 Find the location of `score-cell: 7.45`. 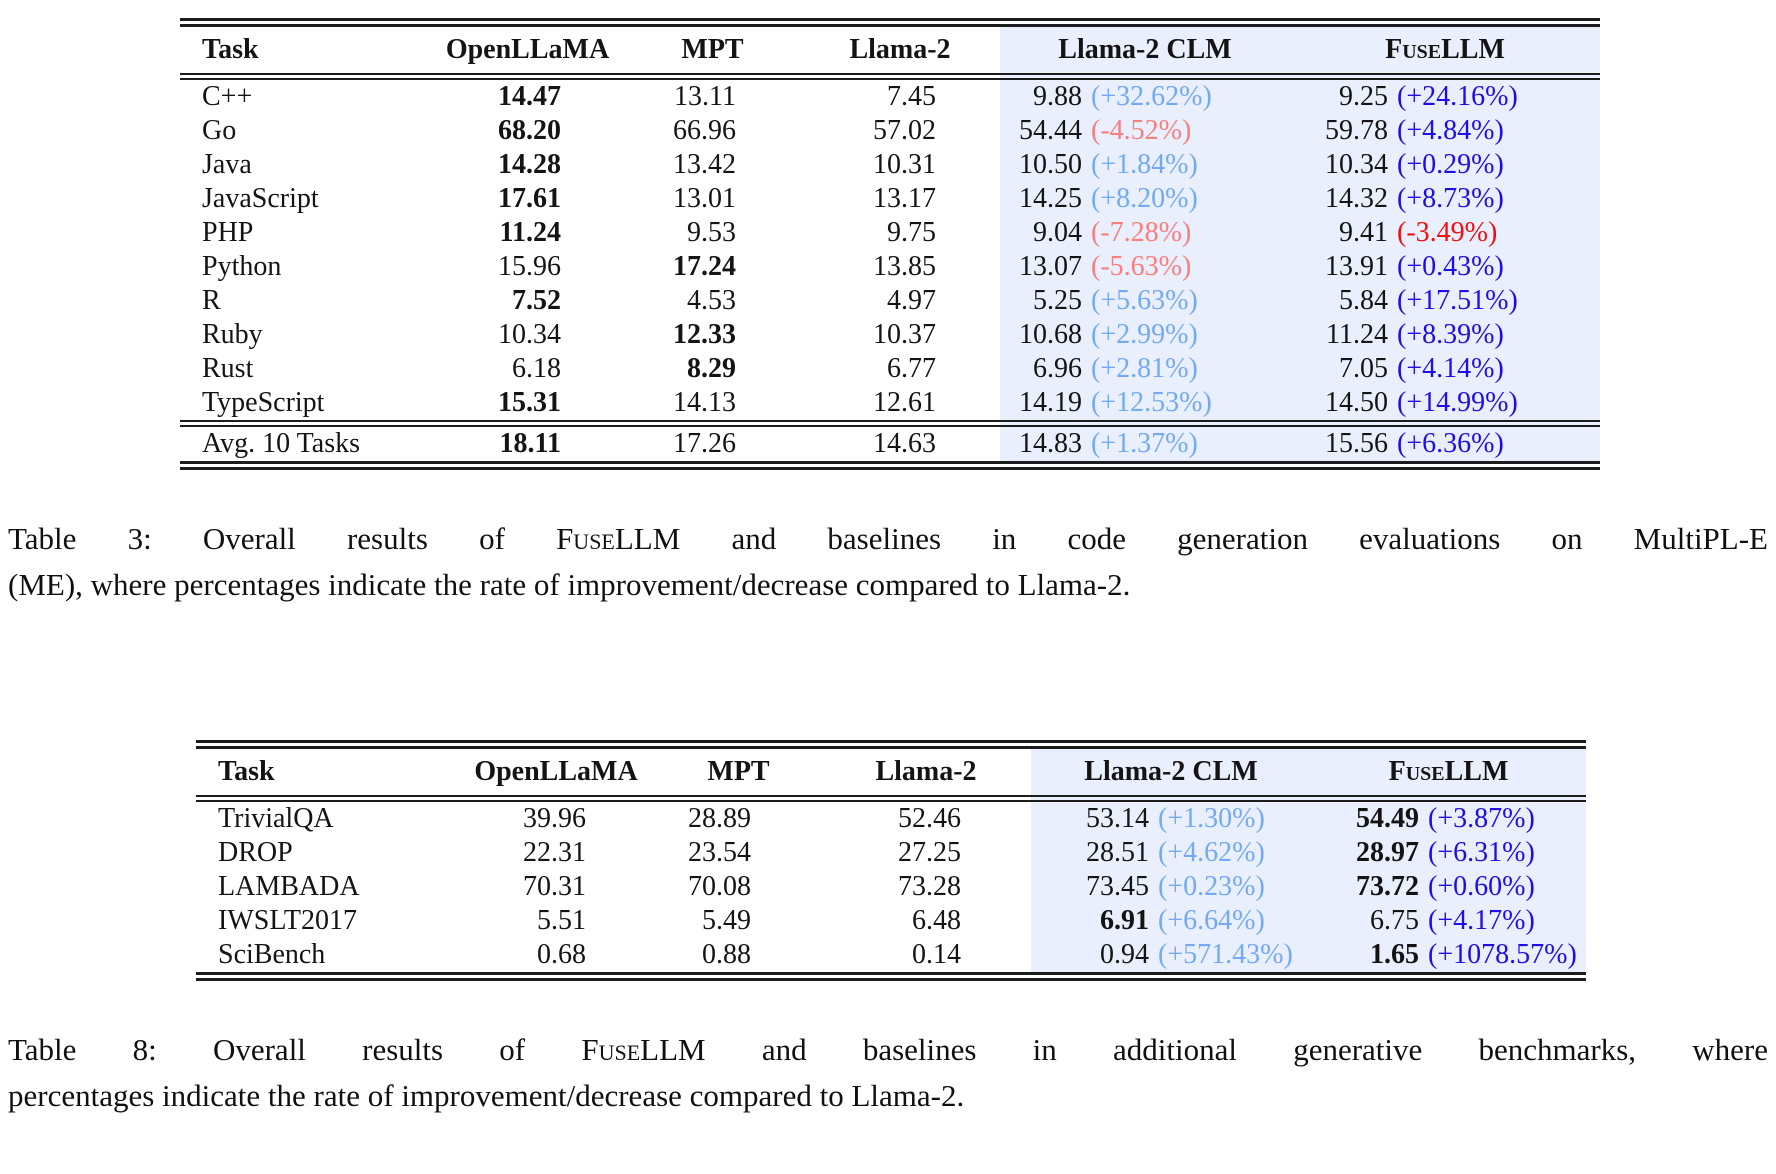

score-cell: 7.45 is located at coordinates (911, 96).